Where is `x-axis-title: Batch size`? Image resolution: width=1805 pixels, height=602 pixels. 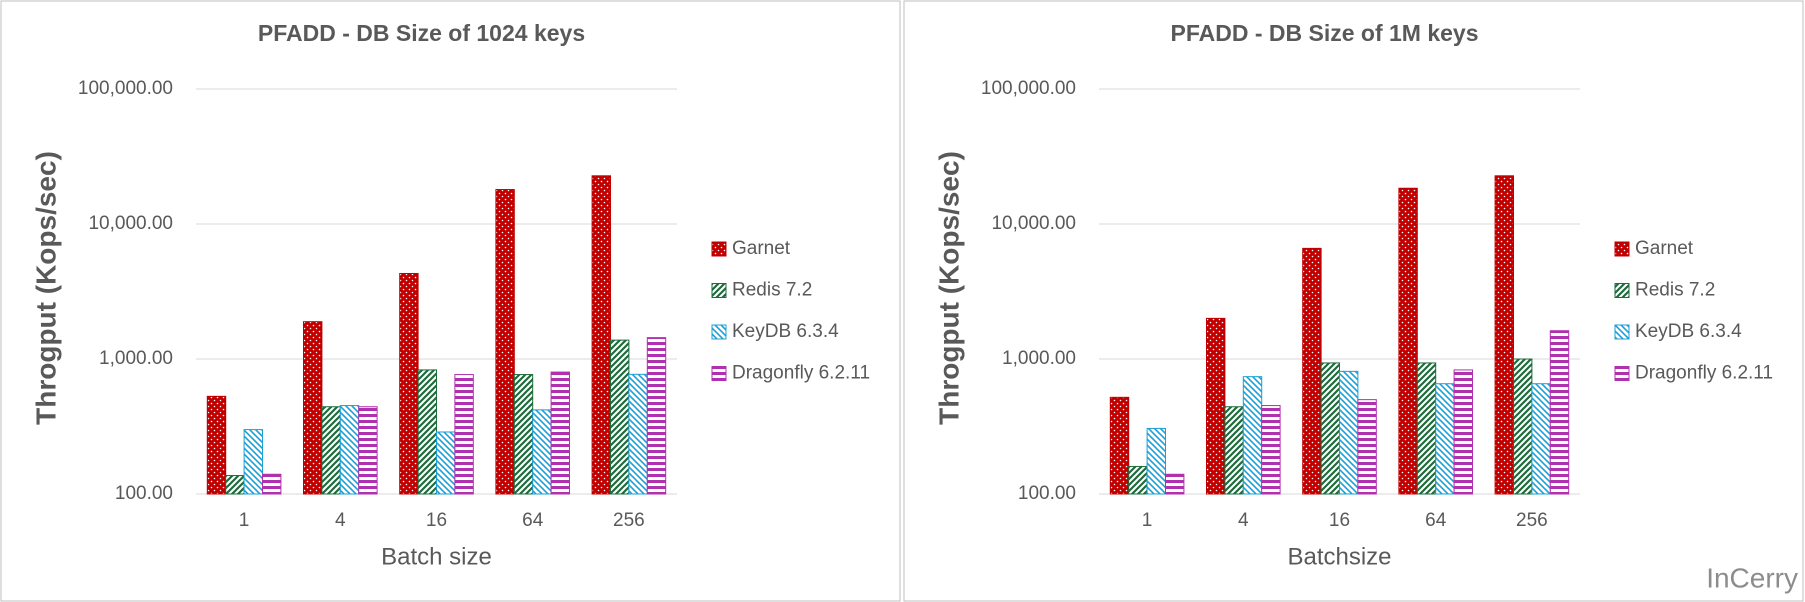 x-axis-title: Batch size is located at coordinates (436, 556).